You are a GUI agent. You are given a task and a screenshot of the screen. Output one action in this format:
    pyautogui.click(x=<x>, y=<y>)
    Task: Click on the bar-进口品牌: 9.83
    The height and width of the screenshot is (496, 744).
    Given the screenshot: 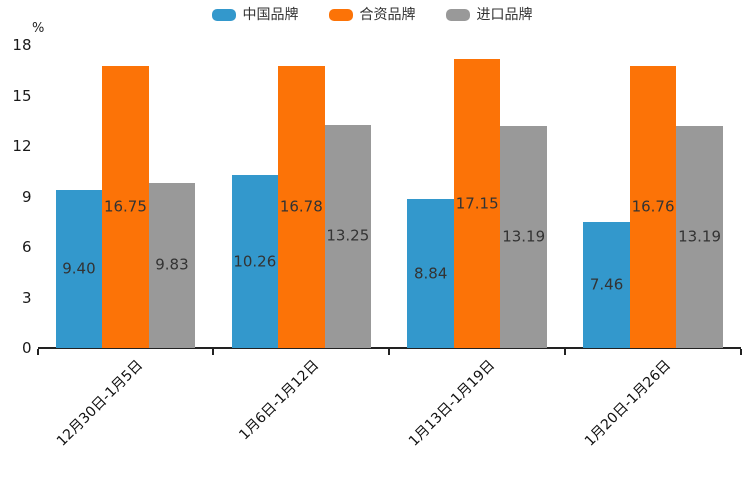 What is the action you would take?
    pyautogui.click(x=172, y=265)
    